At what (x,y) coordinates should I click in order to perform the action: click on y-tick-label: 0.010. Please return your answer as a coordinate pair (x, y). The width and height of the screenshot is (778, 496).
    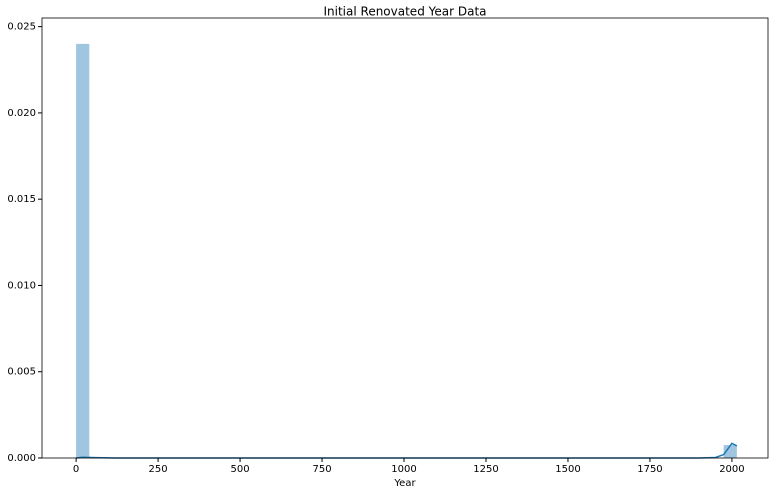
    Looking at the image, I should click on (21, 285).